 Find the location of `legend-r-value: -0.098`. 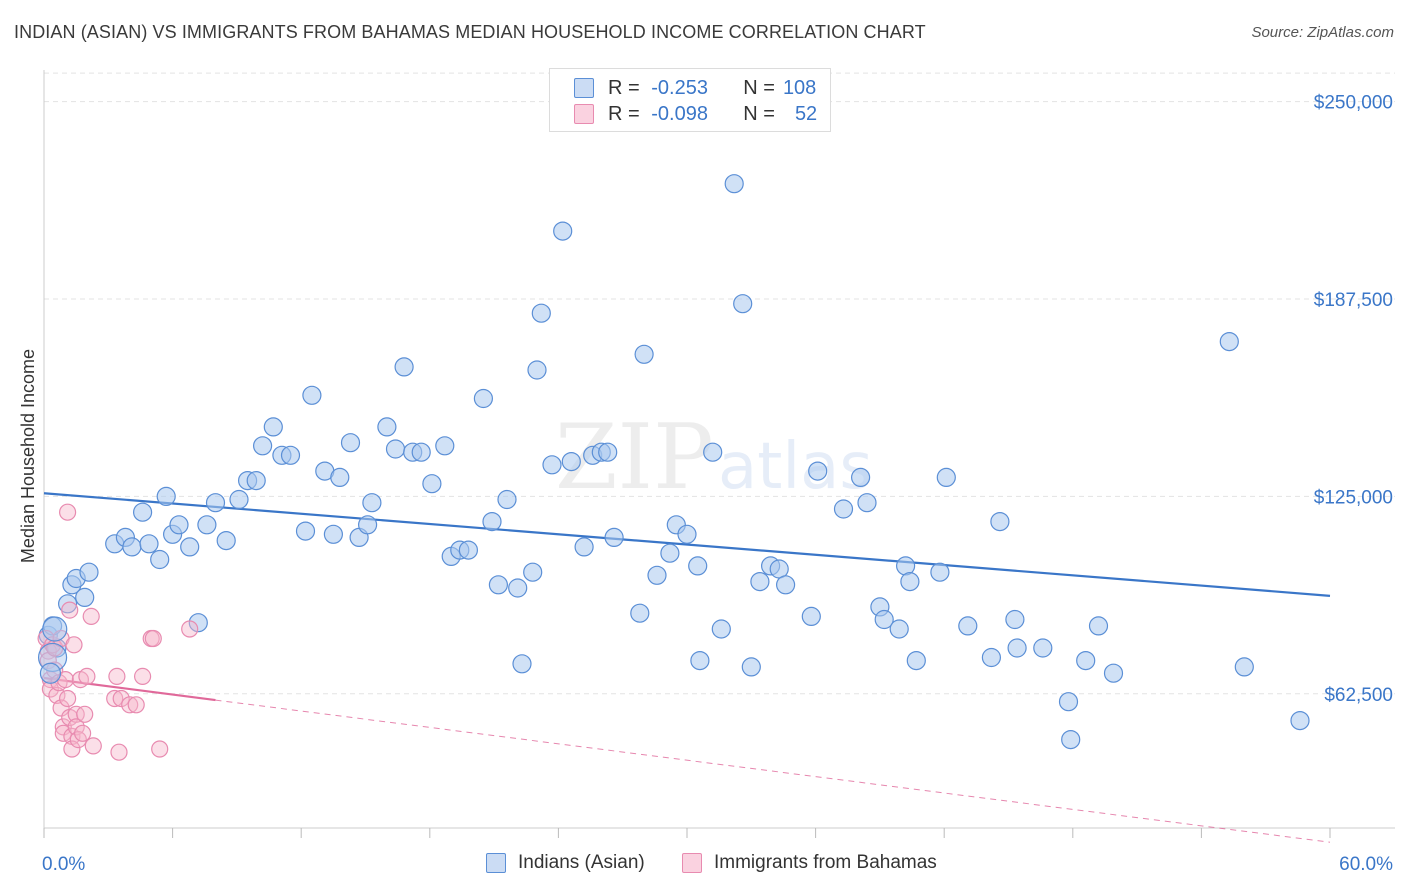

legend-r-value: -0.098 is located at coordinates (679, 113).